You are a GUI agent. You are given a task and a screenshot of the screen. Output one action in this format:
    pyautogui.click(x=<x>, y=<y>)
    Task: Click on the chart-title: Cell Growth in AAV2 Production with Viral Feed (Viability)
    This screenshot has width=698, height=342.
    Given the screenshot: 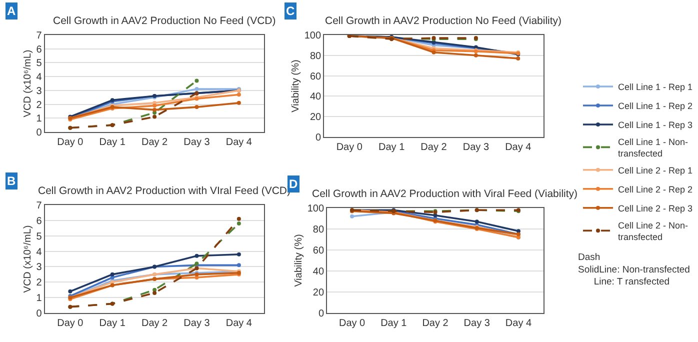 What is the action you would take?
    pyautogui.click(x=445, y=194)
    